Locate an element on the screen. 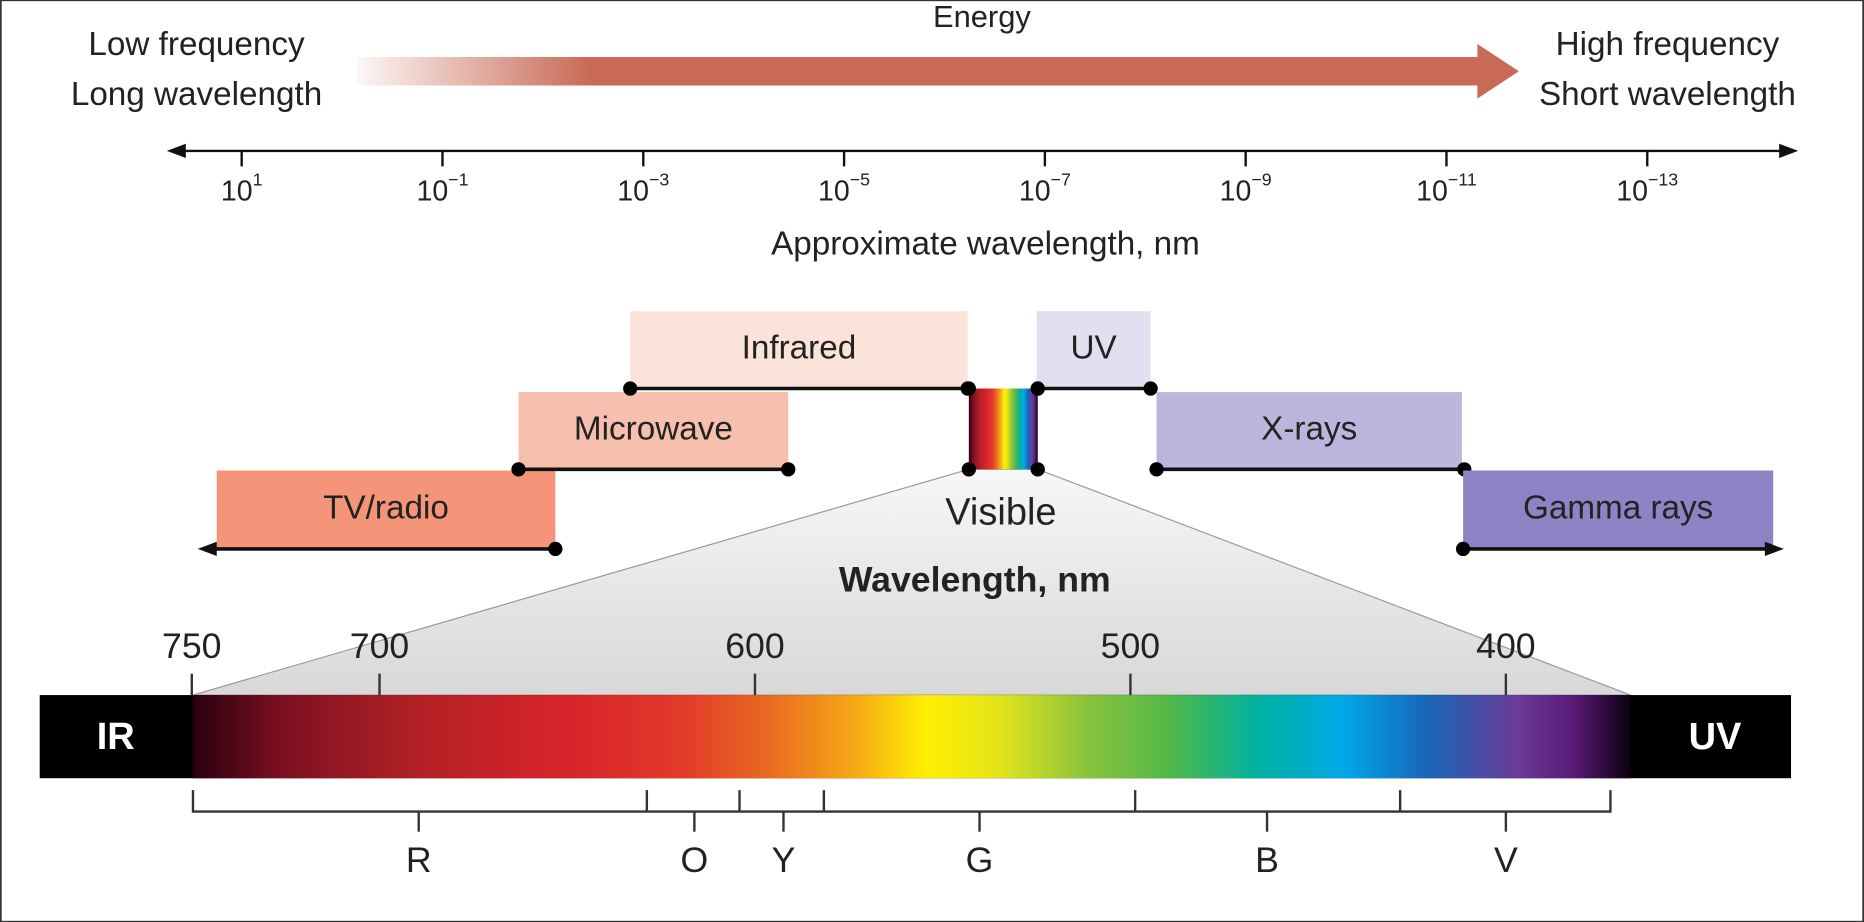 This screenshot has width=1864, height=922. tick-exponent: −11 is located at coordinates (1462, 179).